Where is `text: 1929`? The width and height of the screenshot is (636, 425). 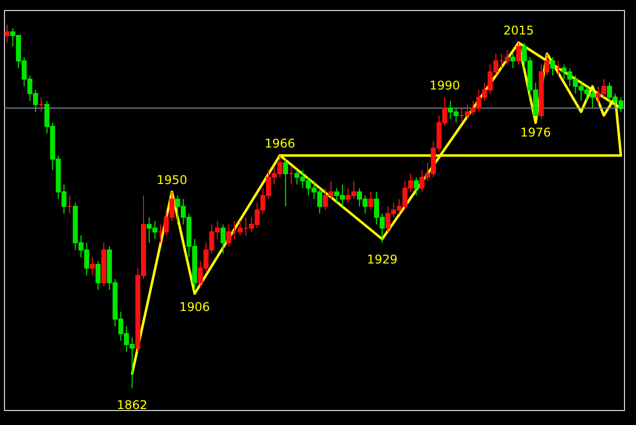 text: 1929 is located at coordinates (382, 259).